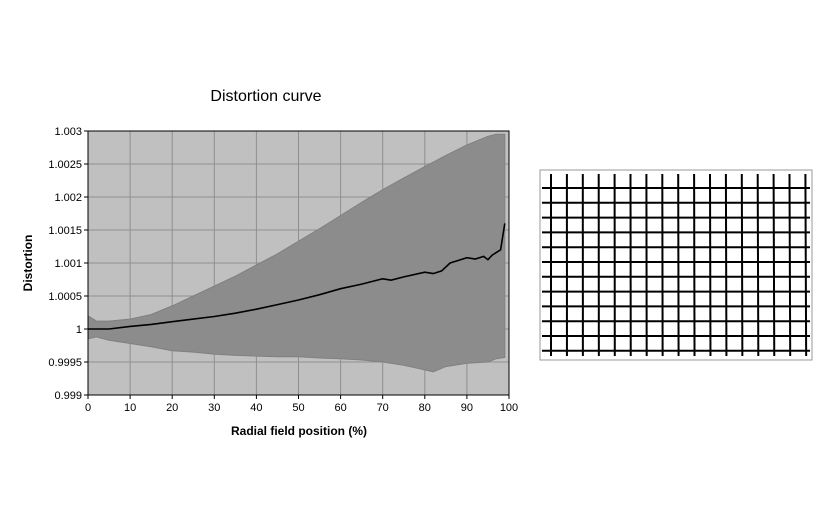 This screenshot has height=530, width=840. Describe the element at coordinates (298, 408) in the screenshot. I see `x-tick-label: 50` at that location.